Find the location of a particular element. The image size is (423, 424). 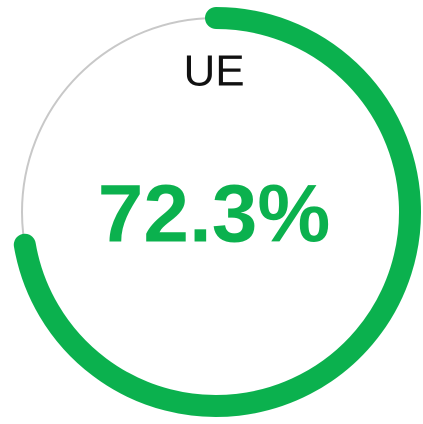

value-label: 72.3% is located at coordinates (214, 214).